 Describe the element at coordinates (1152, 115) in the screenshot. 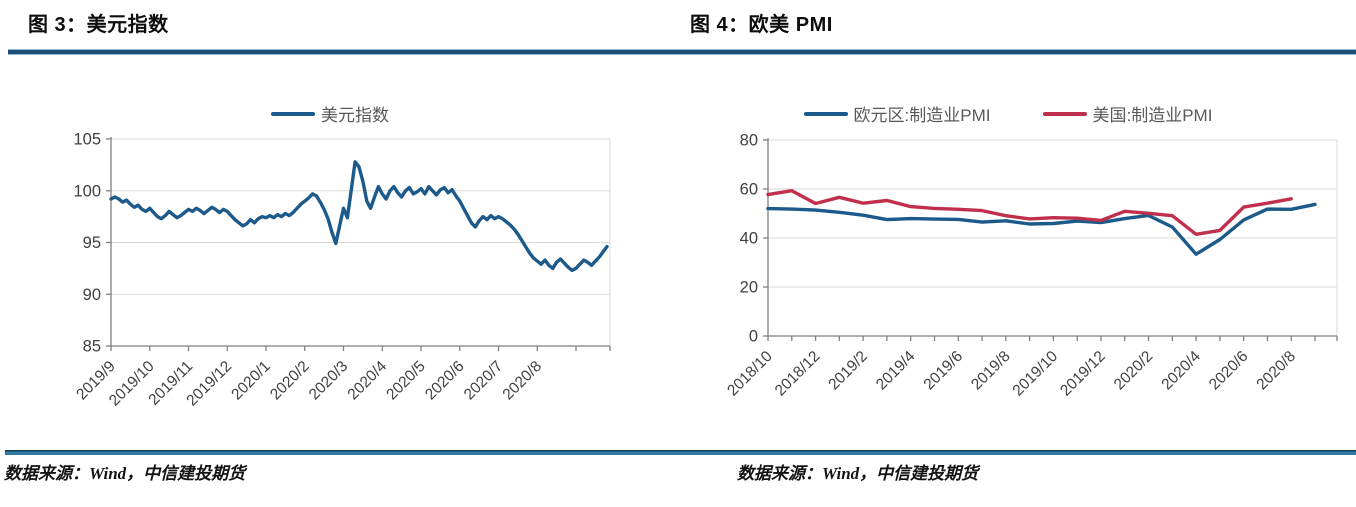

I see `legend-label: 美国:制造业PMI` at that location.